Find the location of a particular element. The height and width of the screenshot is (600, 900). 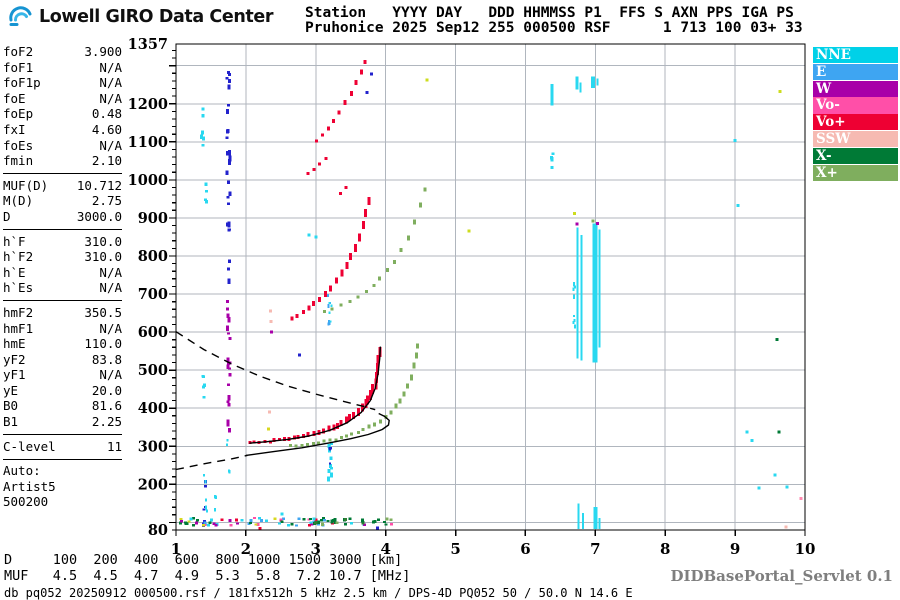

param-label: foF1p is located at coordinates (22, 83).